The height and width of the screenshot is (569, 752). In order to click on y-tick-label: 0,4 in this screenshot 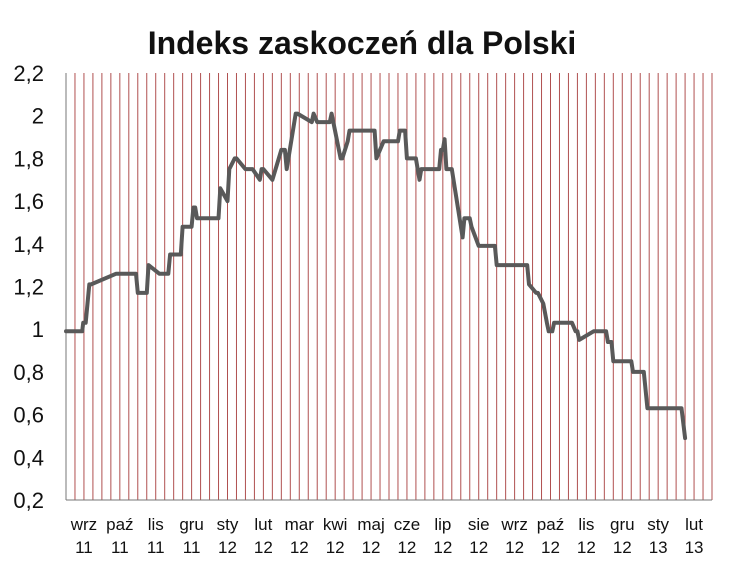, I will do `click(28, 457)`.